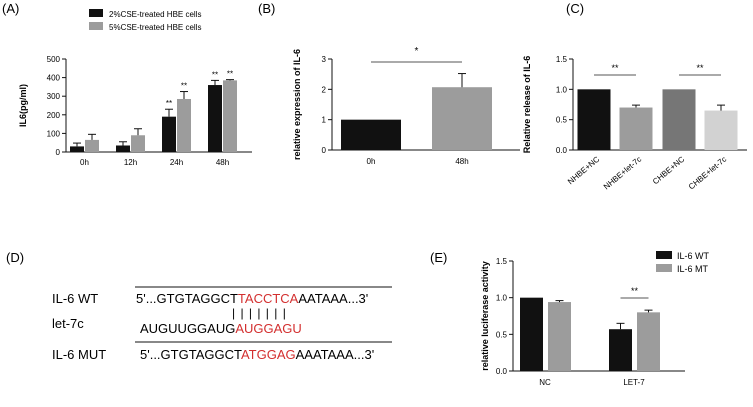 Image resolution: width=753 pixels, height=407 pixels. What do you see at coordinates (54, 115) in the screenshot?
I see `chart-a-y-tick-label: 200` at bounding box center [54, 115].